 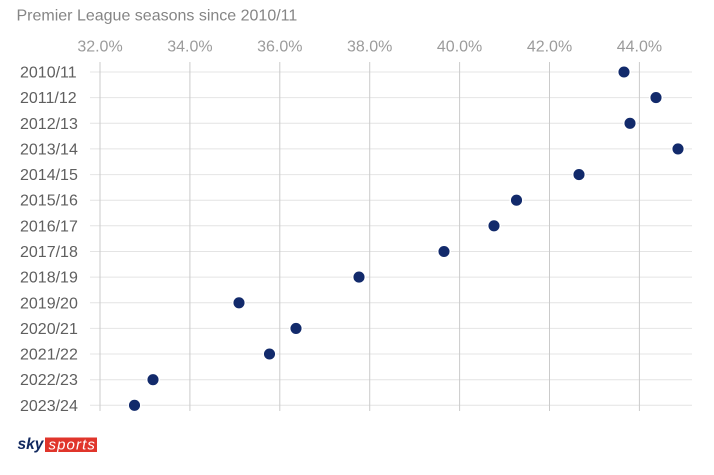 What do you see at coordinates (369, 47) in the screenshot?
I see `svg-text: 38.0%` at bounding box center [369, 47].